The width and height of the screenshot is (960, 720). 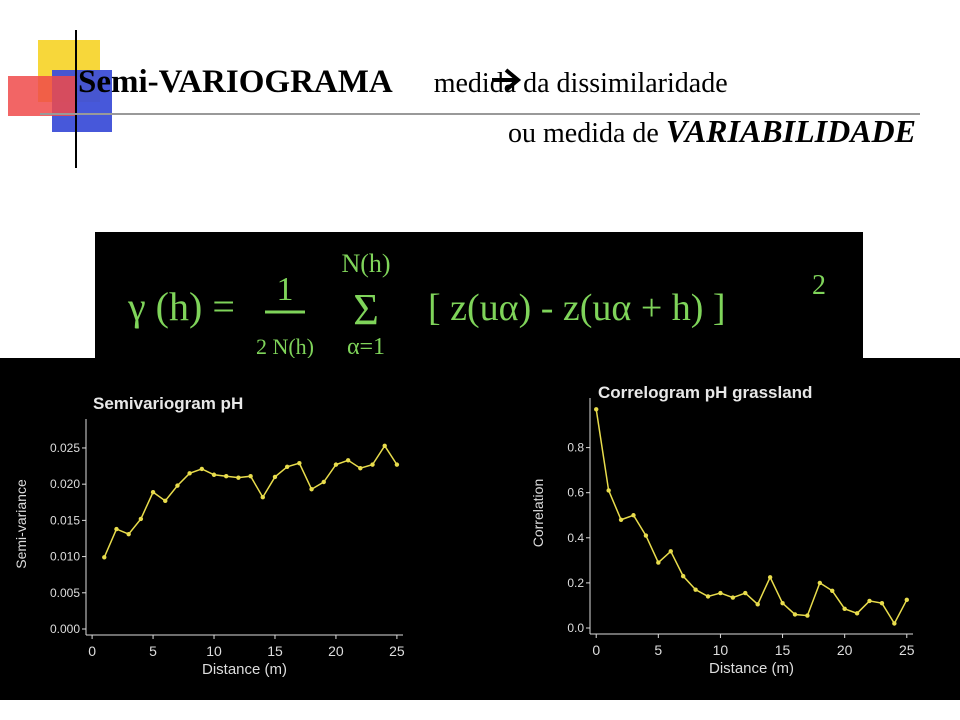 What do you see at coordinates (42, 96) in the screenshot?
I see `deco-red` at bounding box center [42, 96].